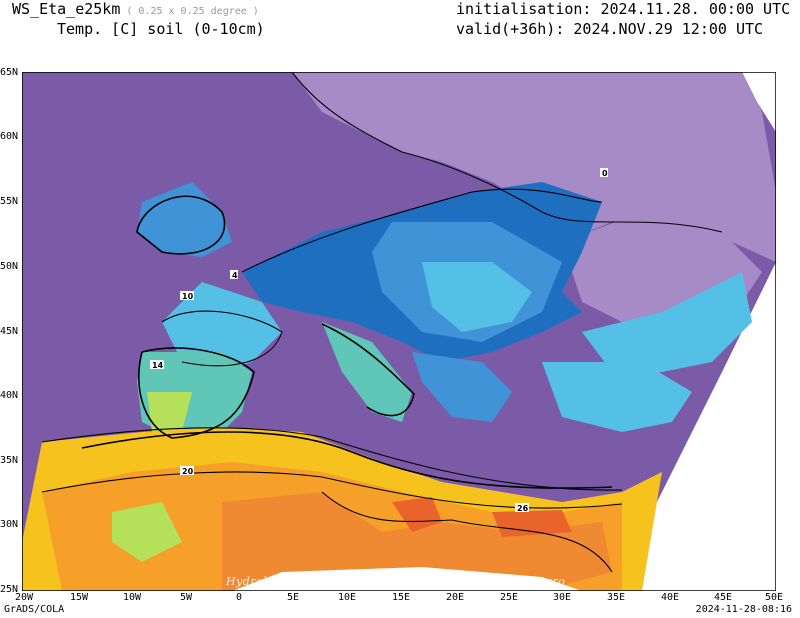 The height and width of the screenshot is (618, 800). I want to click on label-contour-10: 10, so click(188, 296).